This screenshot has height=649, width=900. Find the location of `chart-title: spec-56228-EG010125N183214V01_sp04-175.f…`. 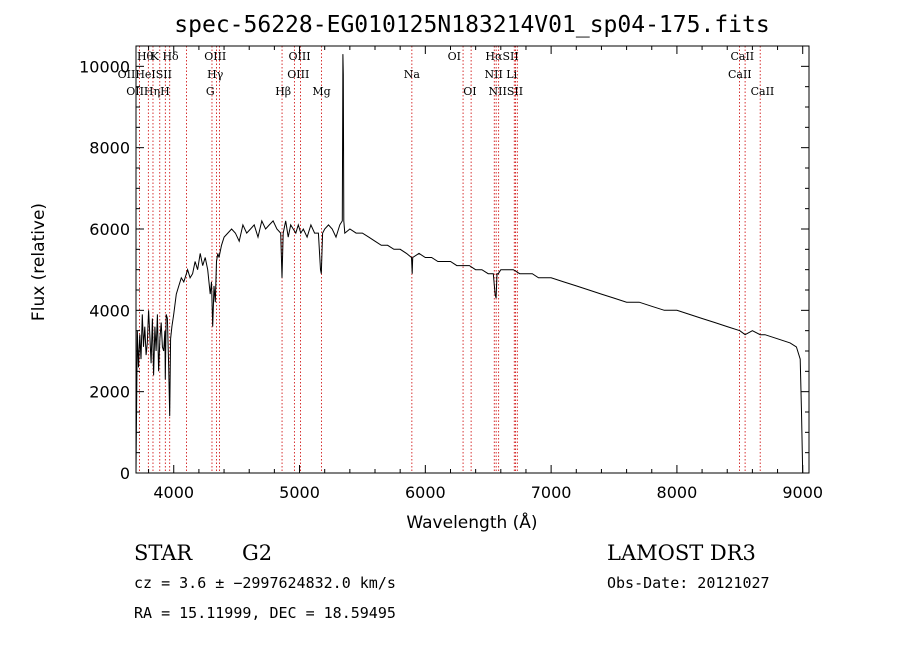

chart-title: spec-56228-EG010125N183214V01_sp04-175.f… is located at coordinates (471, 25).